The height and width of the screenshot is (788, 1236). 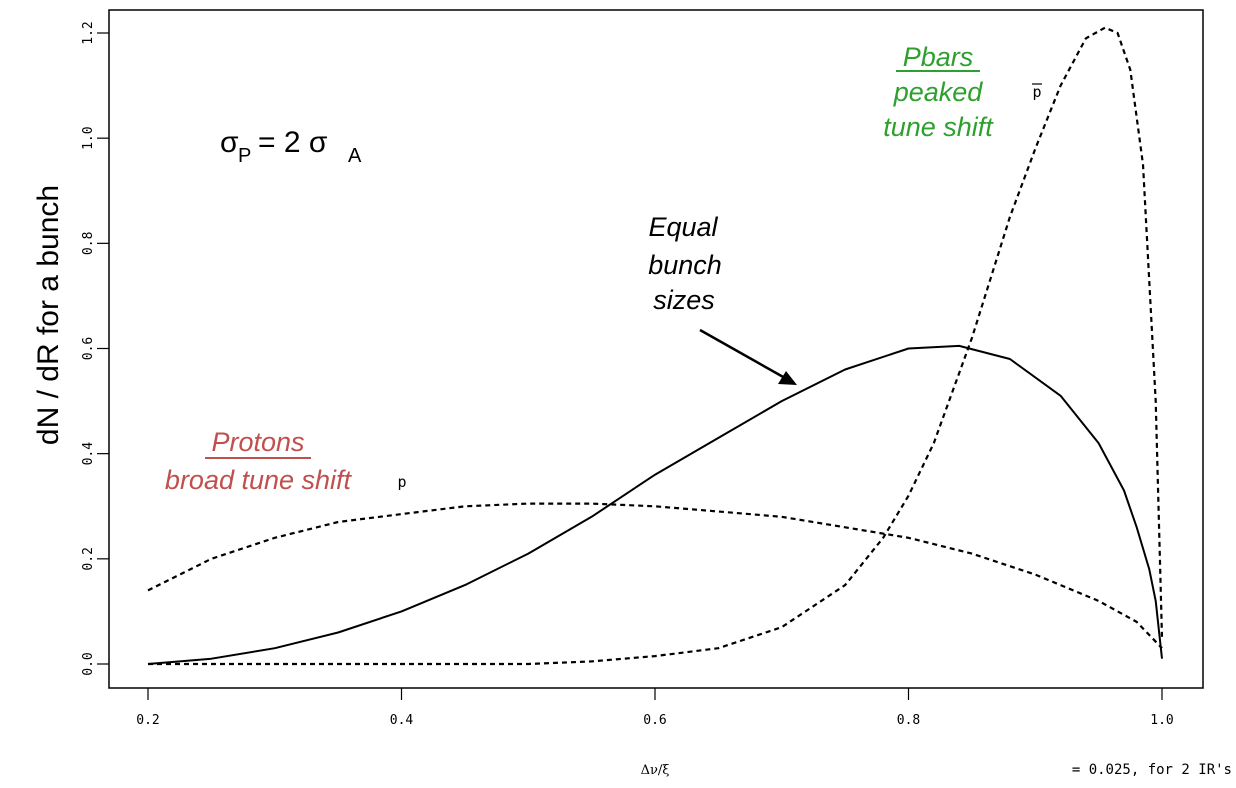 What do you see at coordinates (908, 720) in the screenshot?
I see `x-tick-label: 0.8` at bounding box center [908, 720].